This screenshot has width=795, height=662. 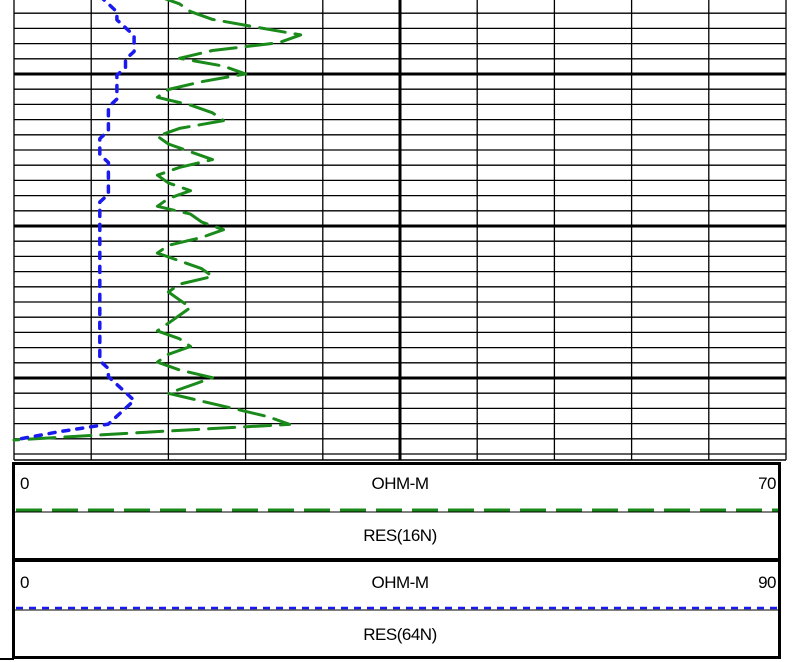 I want to click on track1-unit-label: OHM-M, so click(x=400, y=483).